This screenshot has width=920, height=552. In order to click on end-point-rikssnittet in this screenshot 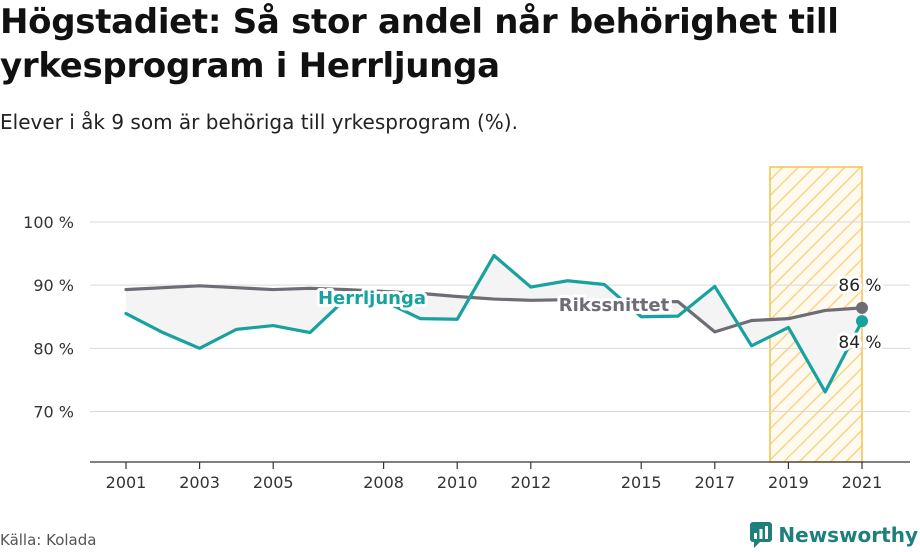, I will do `click(862, 307)`.